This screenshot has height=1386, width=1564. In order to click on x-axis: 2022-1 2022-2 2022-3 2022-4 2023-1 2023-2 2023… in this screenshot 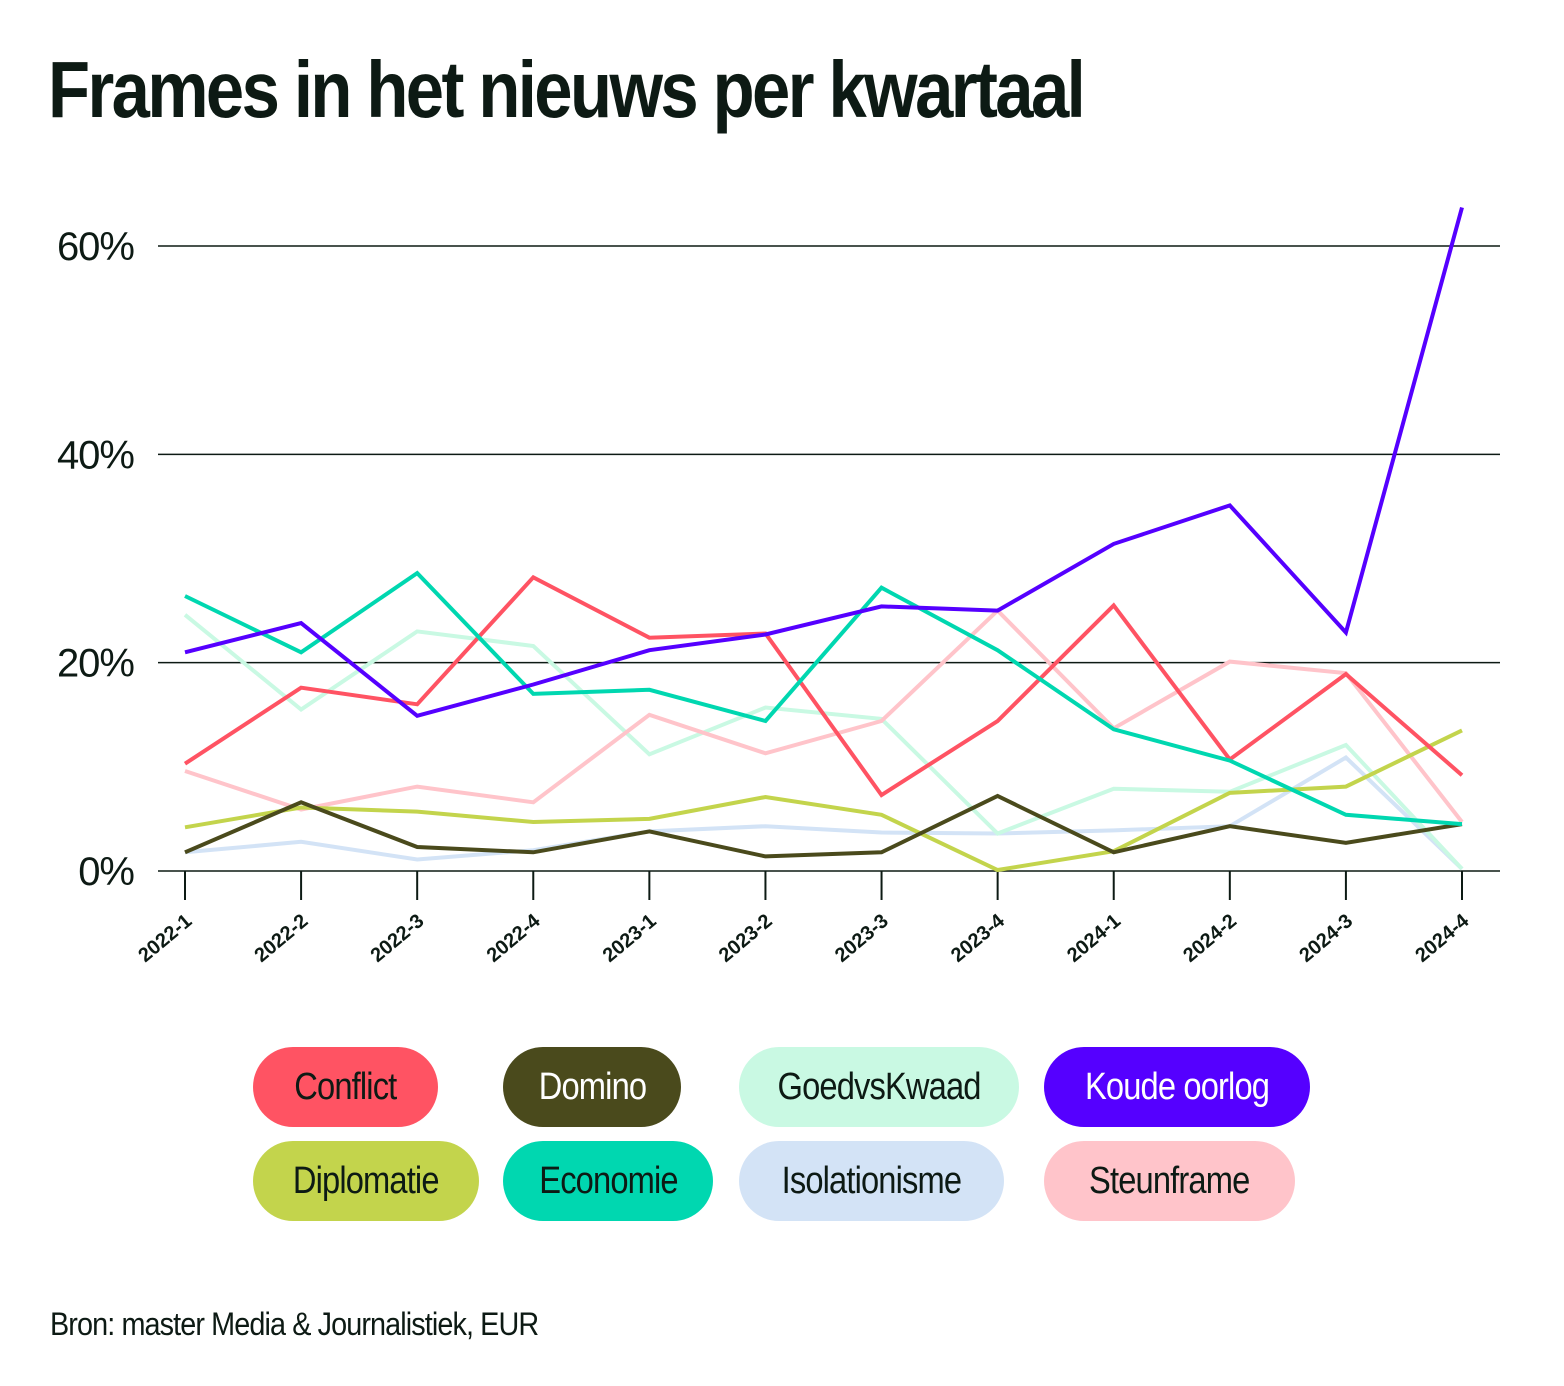, I will do `click(804, 919)`.